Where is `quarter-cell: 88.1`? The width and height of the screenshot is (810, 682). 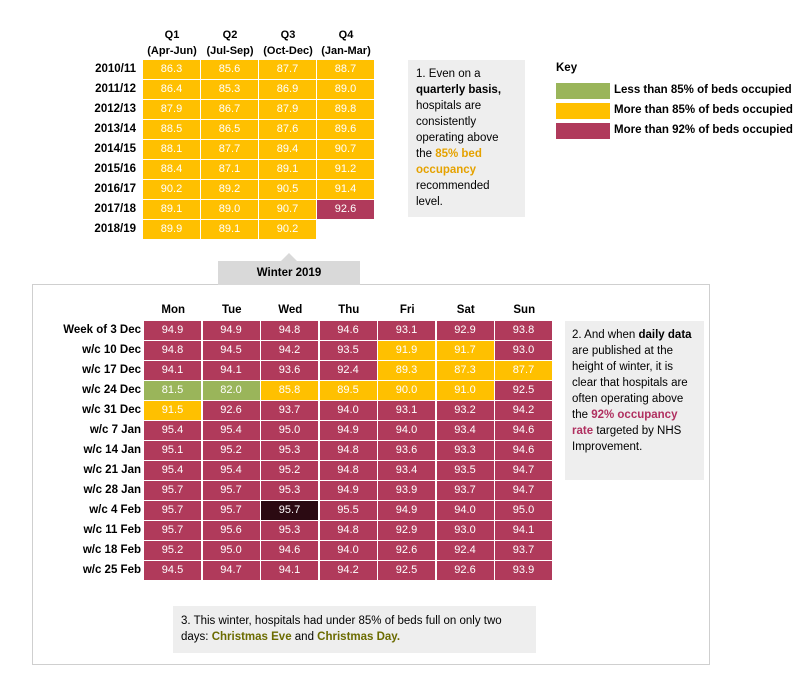
quarter-cell: 88.1 is located at coordinates (171, 149).